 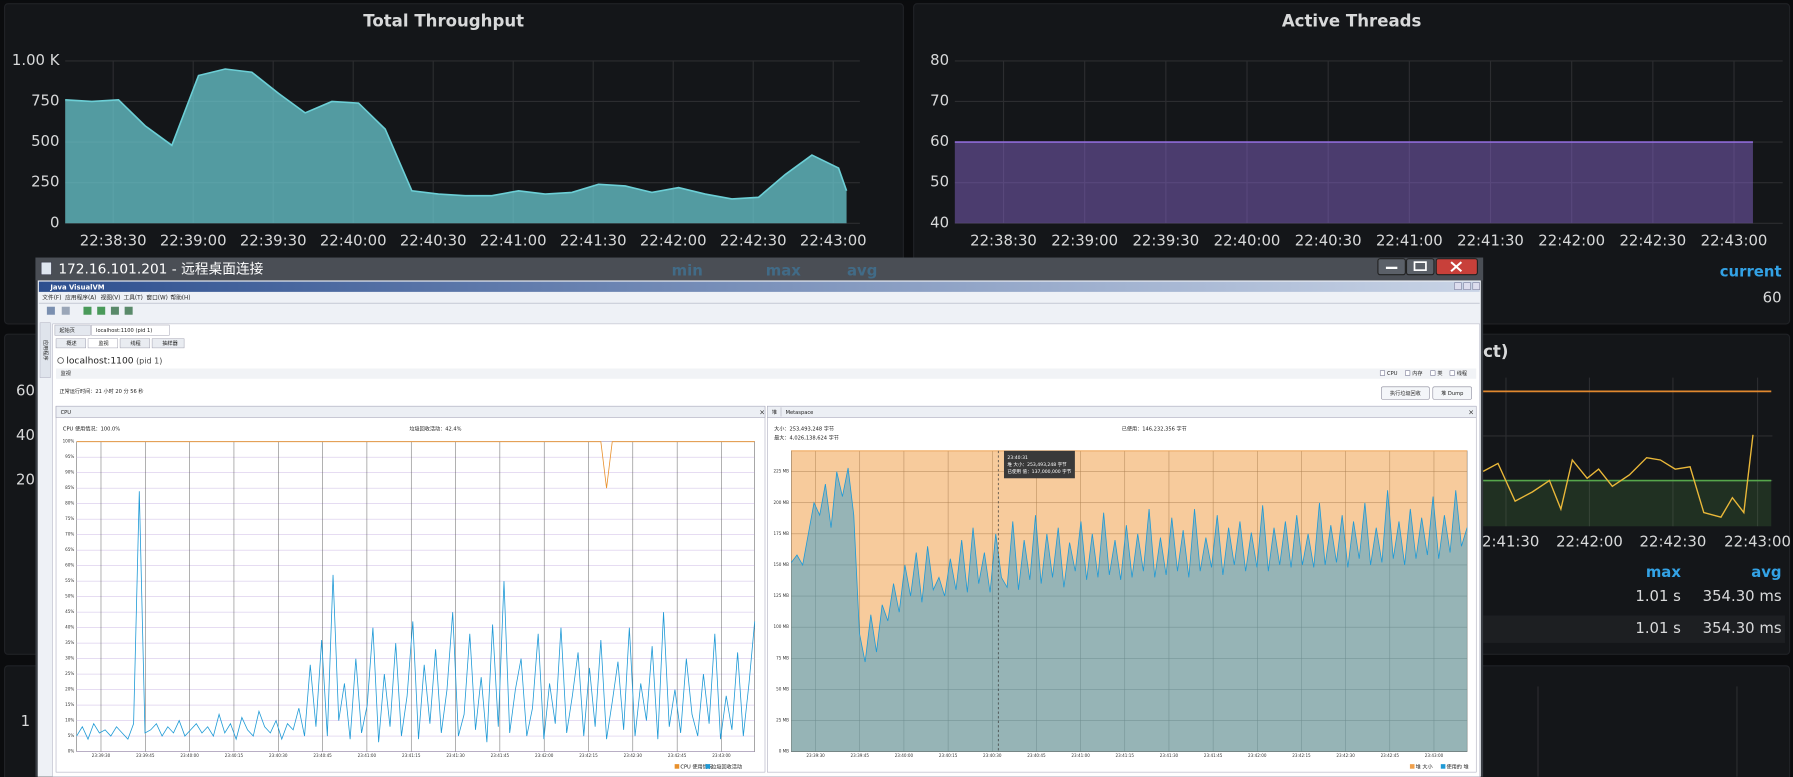 I want to click on section-title: 监视, so click(x=66, y=373).